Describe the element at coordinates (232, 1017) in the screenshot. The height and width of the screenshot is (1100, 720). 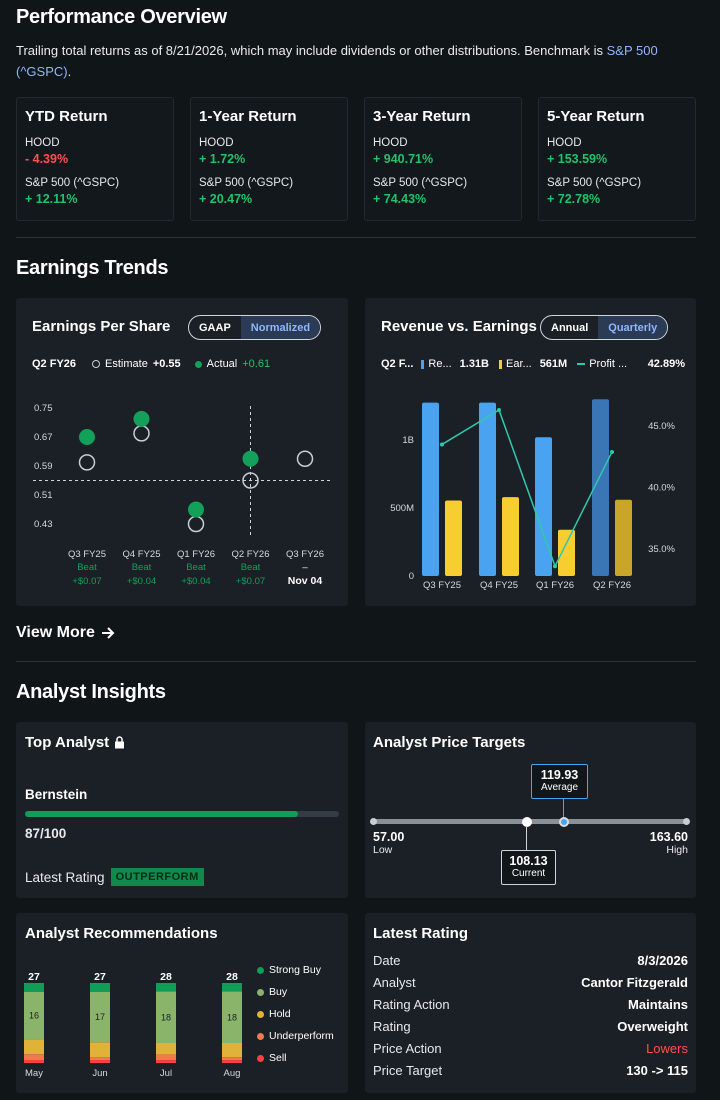
I see `buy-count-label: 18` at that location.